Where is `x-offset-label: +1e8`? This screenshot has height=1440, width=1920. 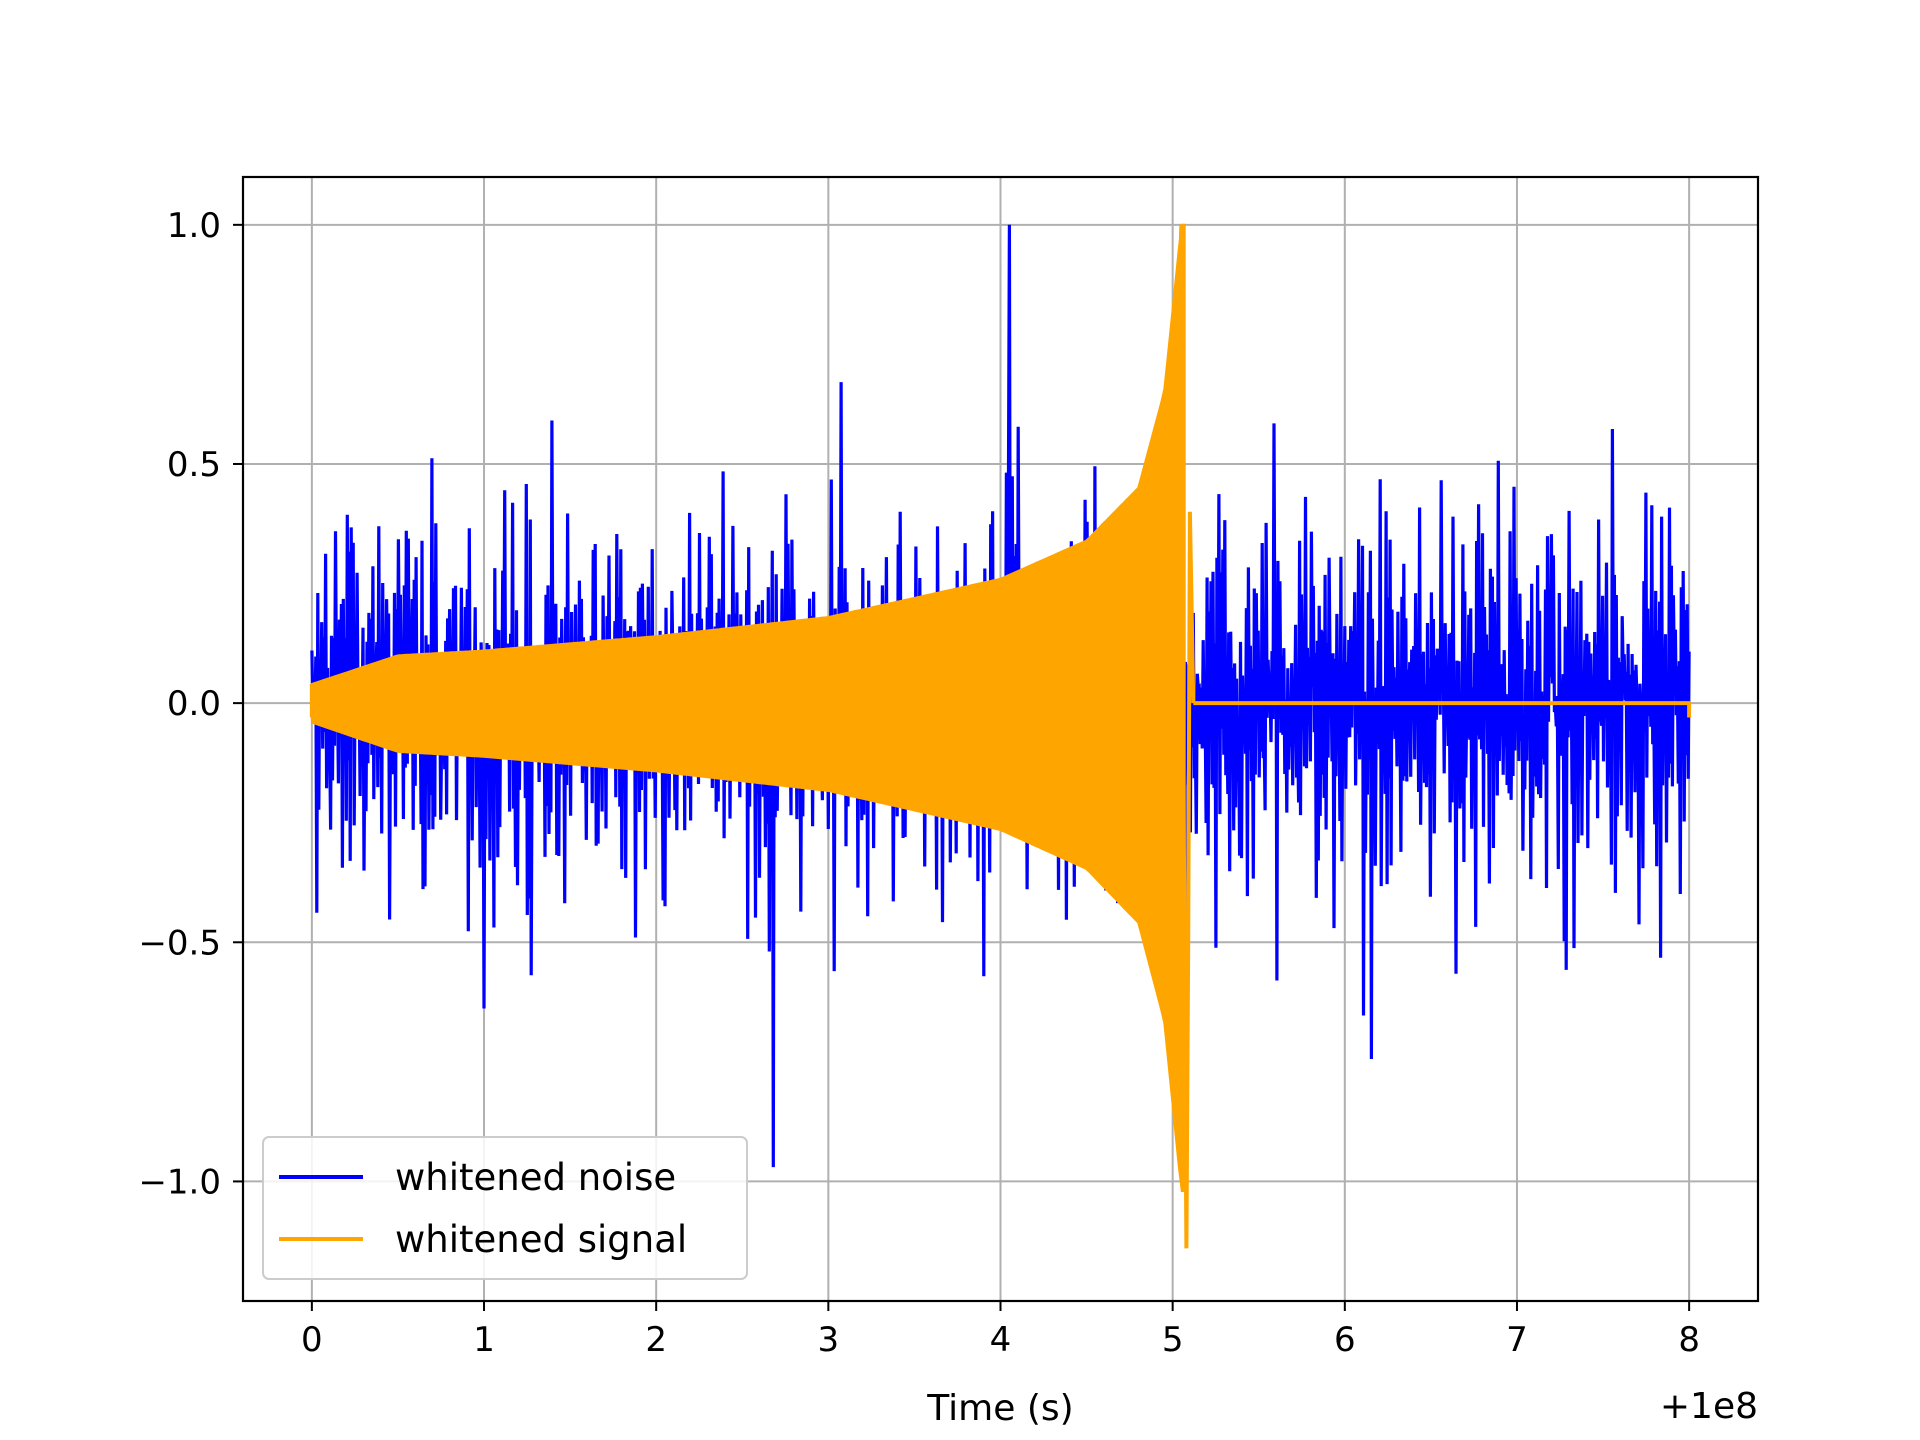
x-offset-label: +1e8 is located at coordinates (1709, 1406).